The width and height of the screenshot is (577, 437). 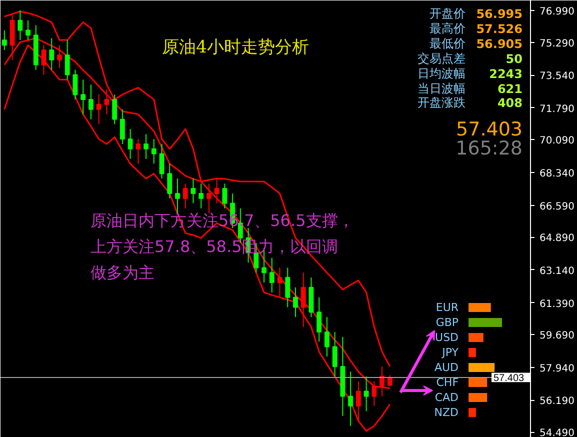 What do you see at coordinates (557, 368) in the screenshot?
I see `y-tick-label: 57.940` at bounding box center [557, 368].